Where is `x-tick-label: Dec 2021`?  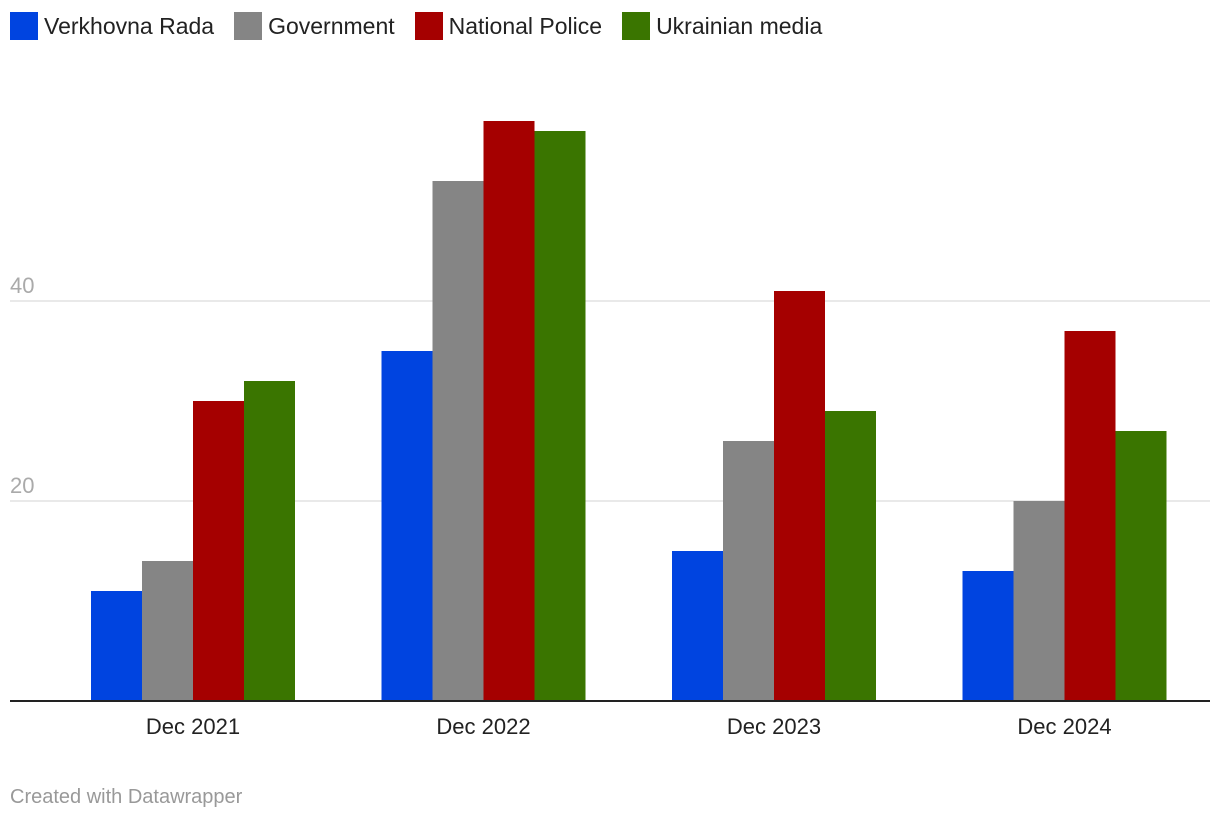
x-tick-label: Dec 2021 is located at coordinates (193, 726).